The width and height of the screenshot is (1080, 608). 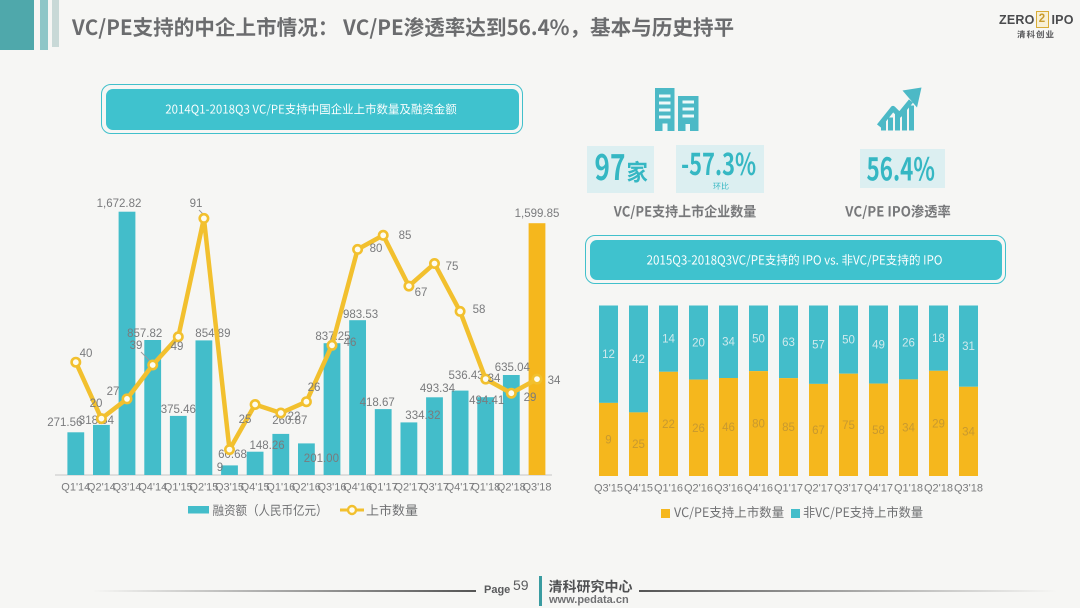 I want to click on svg-text: 635.04, so click(x=513, y=368).